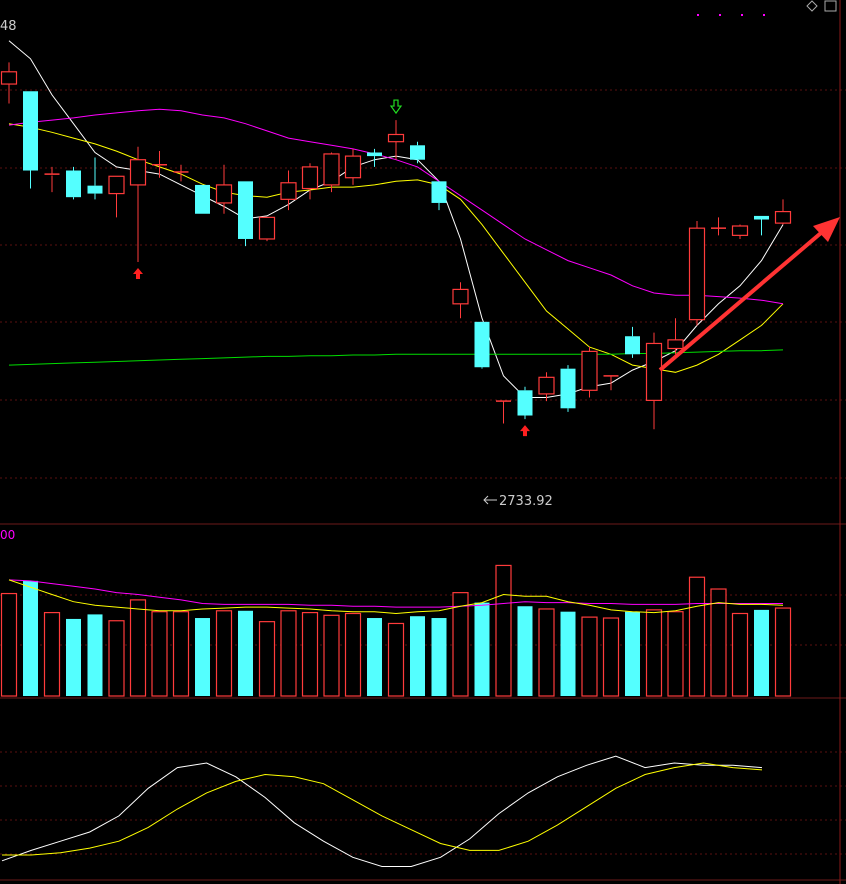  I want to click on low-label: 2733.92, so click(526, 501).